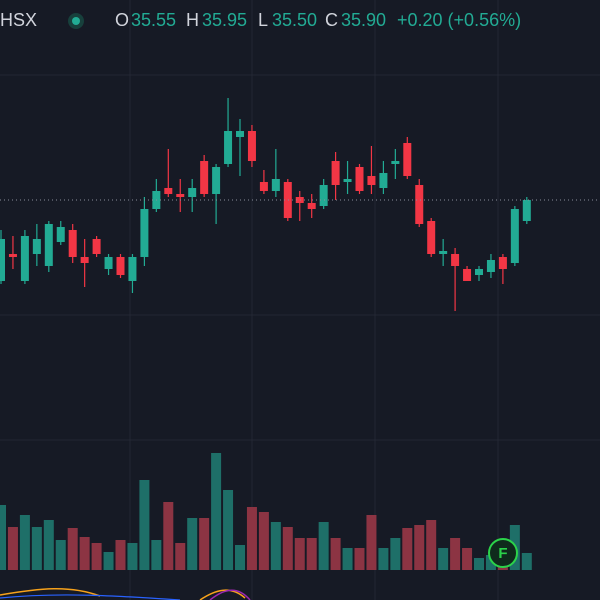 This screenshot has width=600, height=600. Describe the element at coordinates (76, 21) in the screenshot. I see `status-dot` at that location.